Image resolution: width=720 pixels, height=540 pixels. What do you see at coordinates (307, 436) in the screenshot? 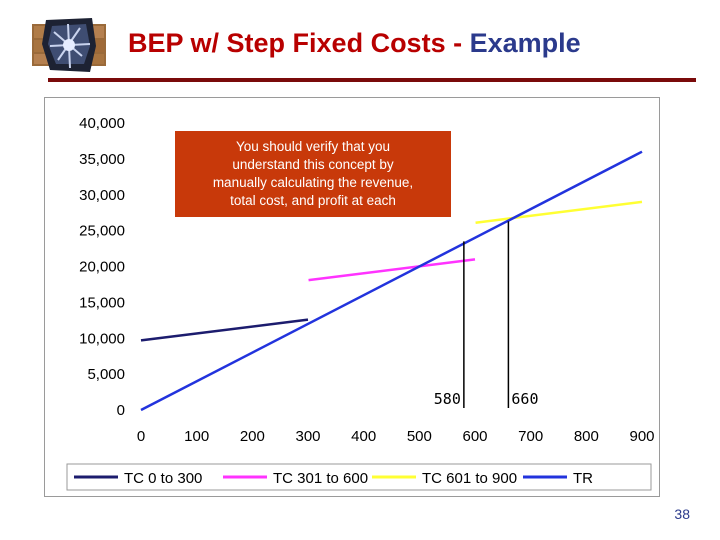
I see `x-tick-label: 300` at bounding box center [307, 436].